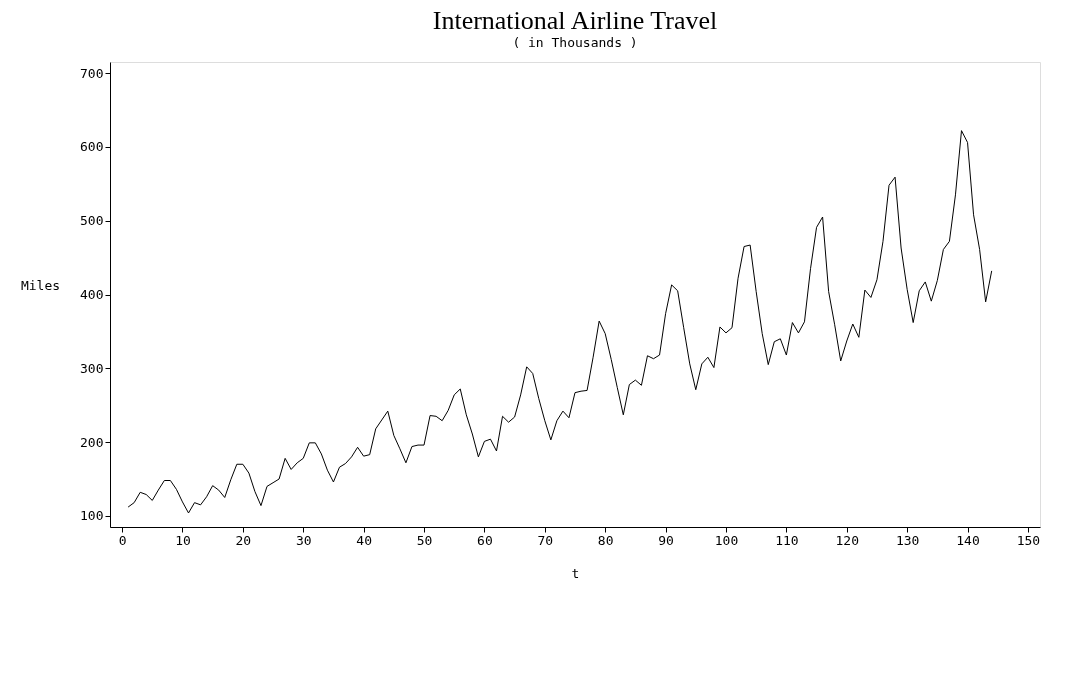 Image resolution: width=1072 pixels, height=675 pixels. What do you see at coordinates (92, 368) in the screenshot?
I see `y-tick-label: 300` at bounding box center [92, 368].